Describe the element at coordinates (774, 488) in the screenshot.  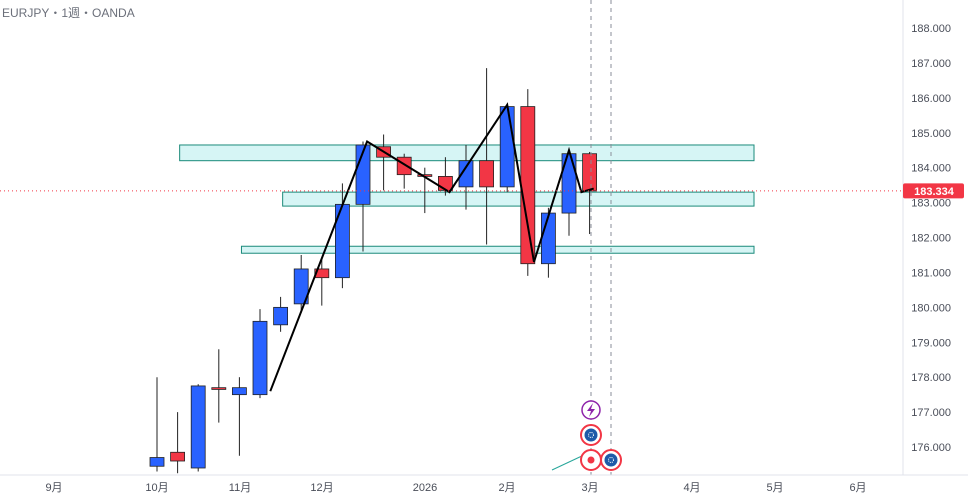
I see `x-tick-label: 5月` at that location.